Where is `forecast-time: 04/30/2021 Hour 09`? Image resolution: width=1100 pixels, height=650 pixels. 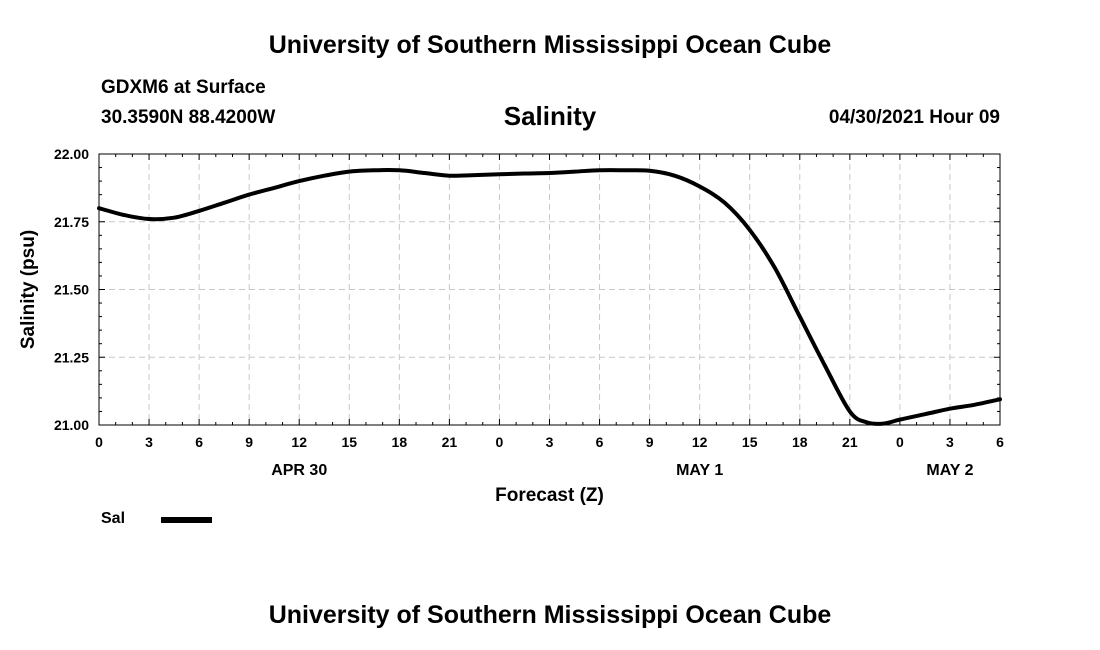 forecast-time: 04/30/2021 Hour 09 is located at coordinates (914, 117).